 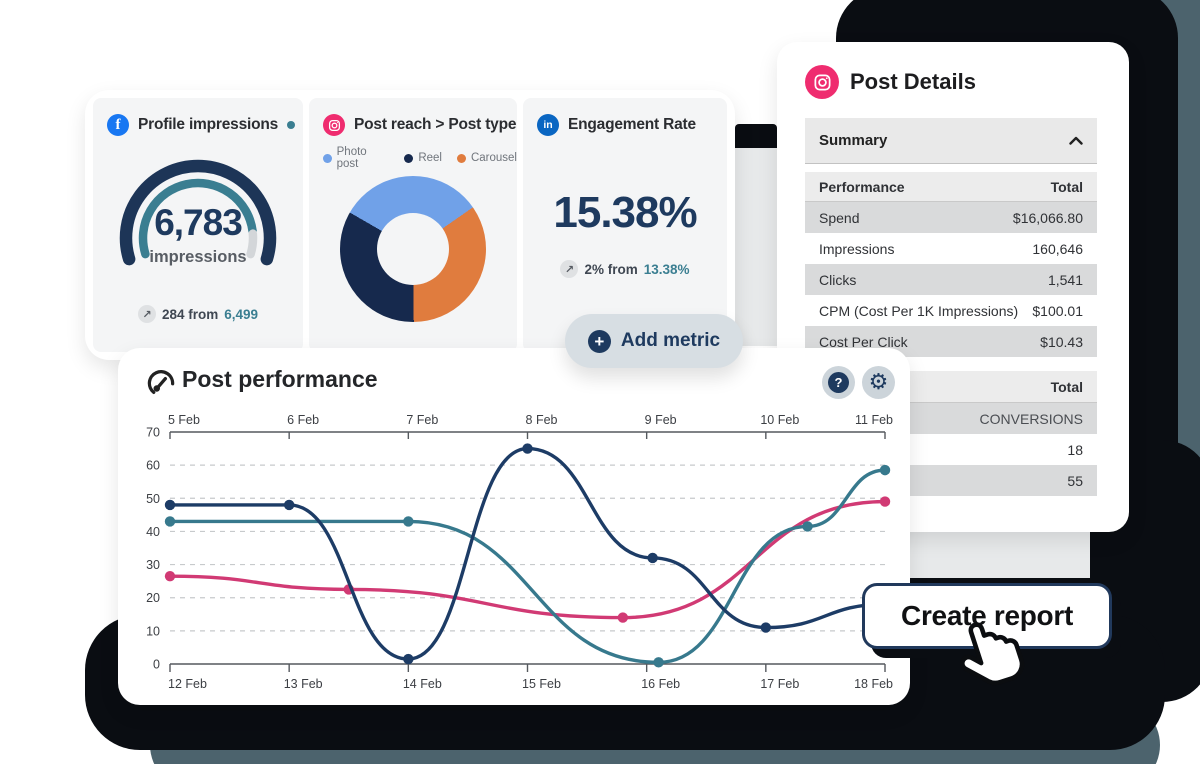 I want to click on question-mark-icon: ?, so click(x=838, y=382).